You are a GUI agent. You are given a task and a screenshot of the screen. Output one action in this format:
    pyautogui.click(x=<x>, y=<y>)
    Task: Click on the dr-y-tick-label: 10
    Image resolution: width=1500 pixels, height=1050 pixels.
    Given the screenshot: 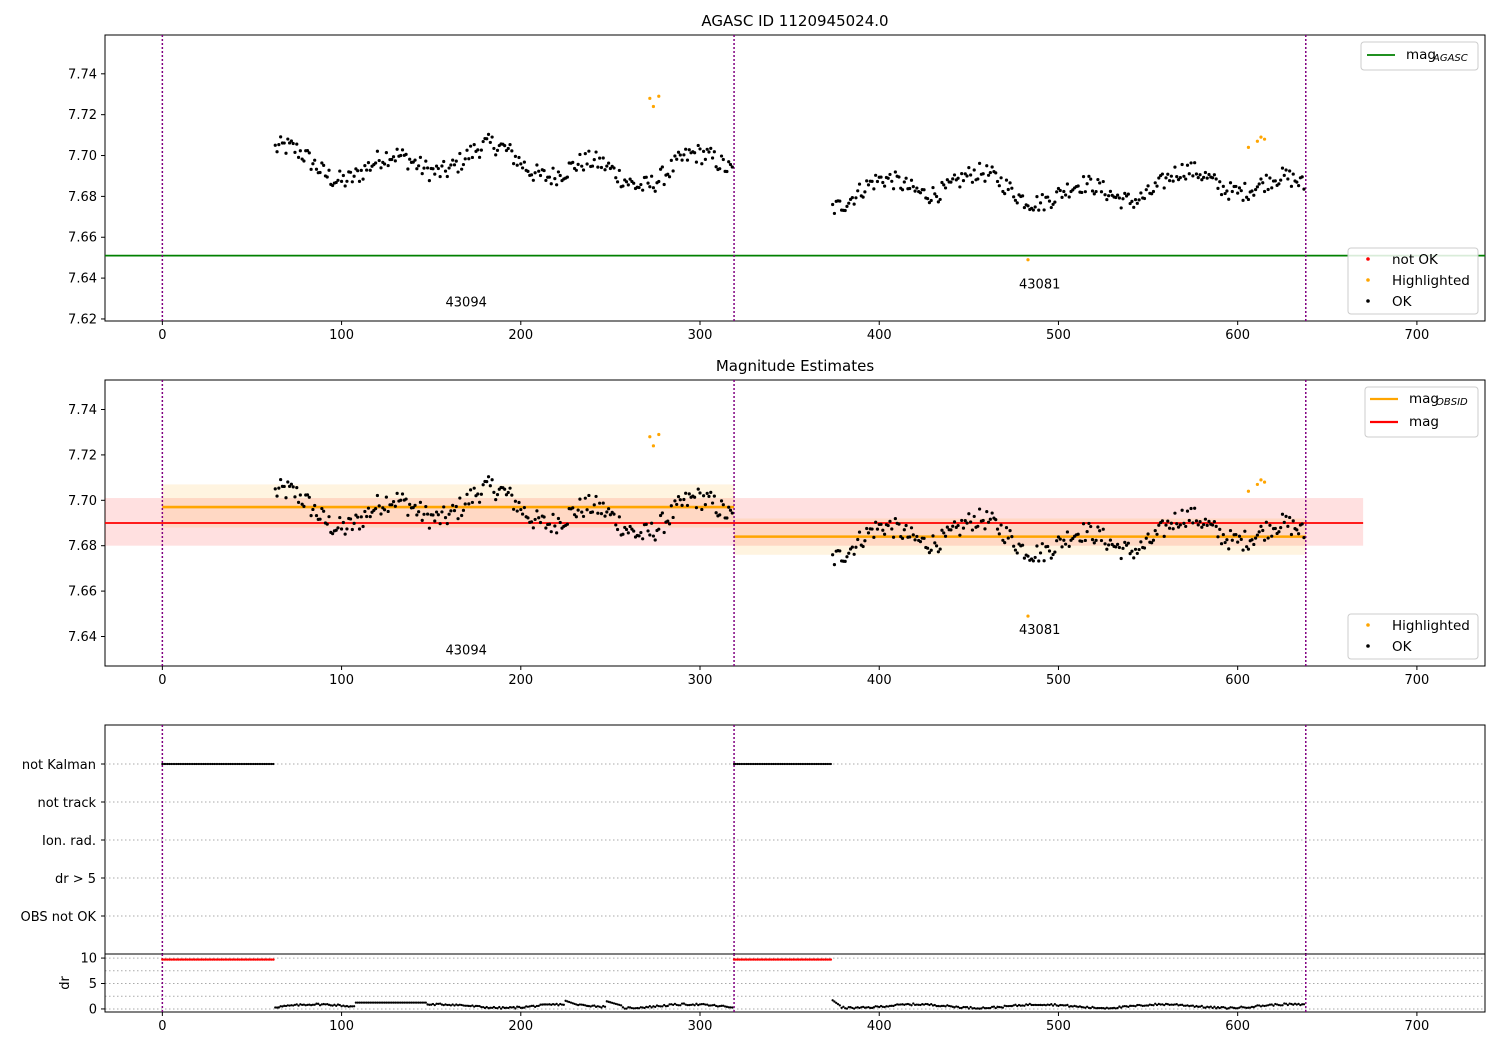 What is the action you would take?
    pyautogui.click(x=88, y=959)
    